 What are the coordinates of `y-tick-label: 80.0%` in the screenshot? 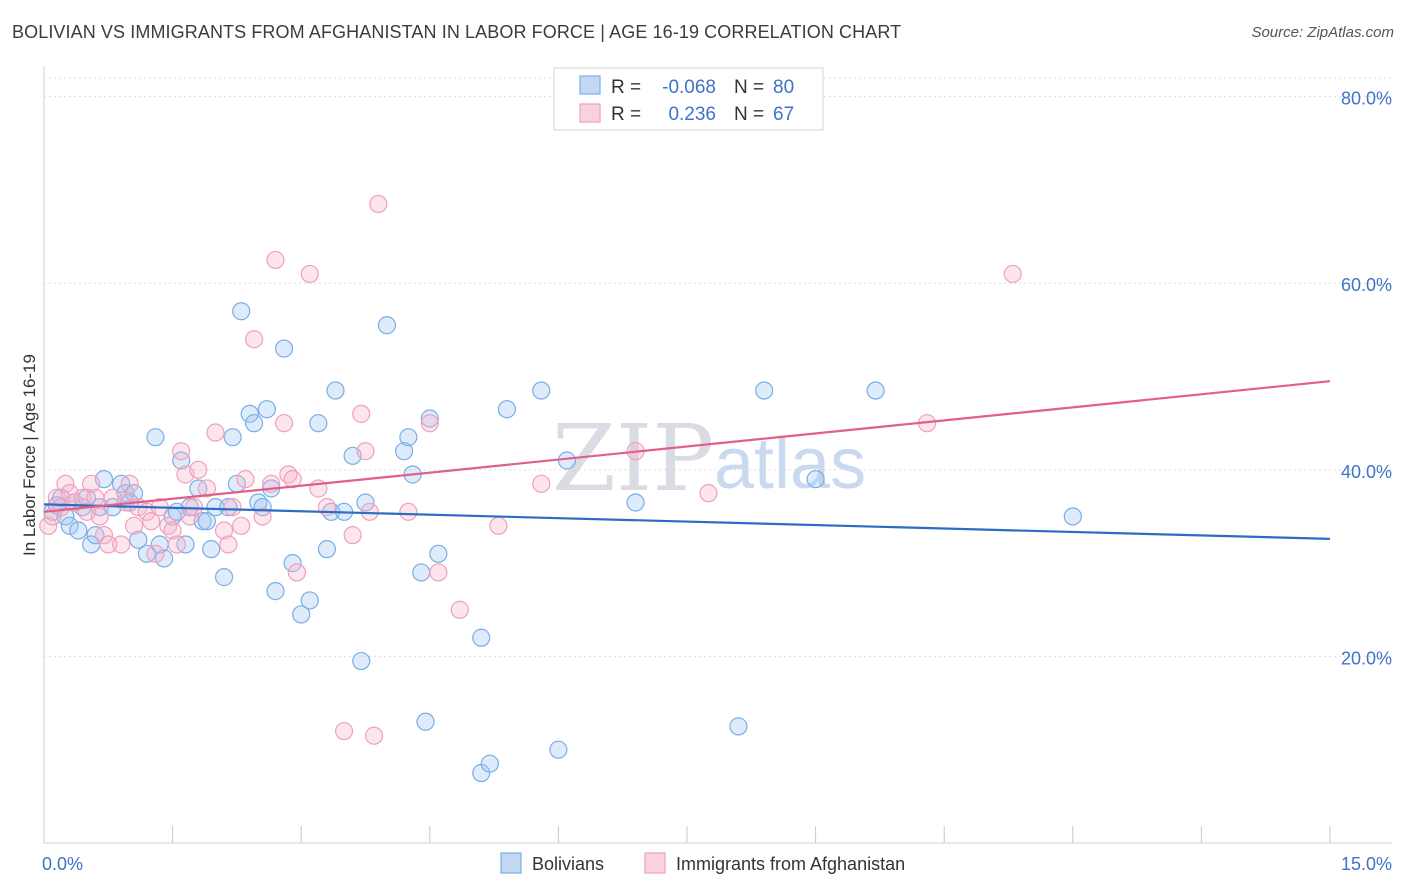 It's located at (1366, 99).